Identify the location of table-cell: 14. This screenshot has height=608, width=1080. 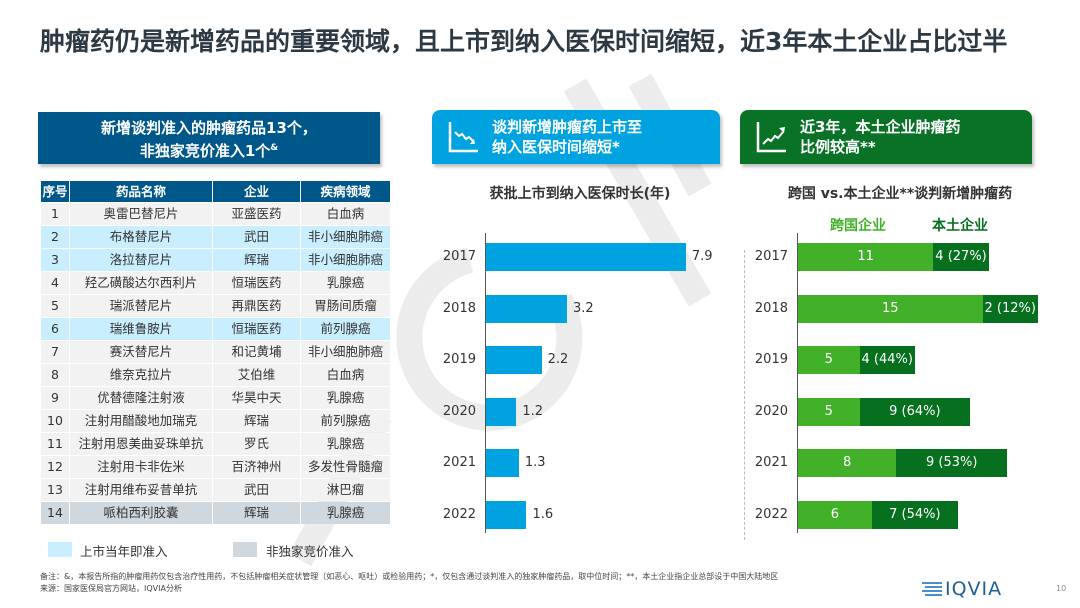
(55, 513).